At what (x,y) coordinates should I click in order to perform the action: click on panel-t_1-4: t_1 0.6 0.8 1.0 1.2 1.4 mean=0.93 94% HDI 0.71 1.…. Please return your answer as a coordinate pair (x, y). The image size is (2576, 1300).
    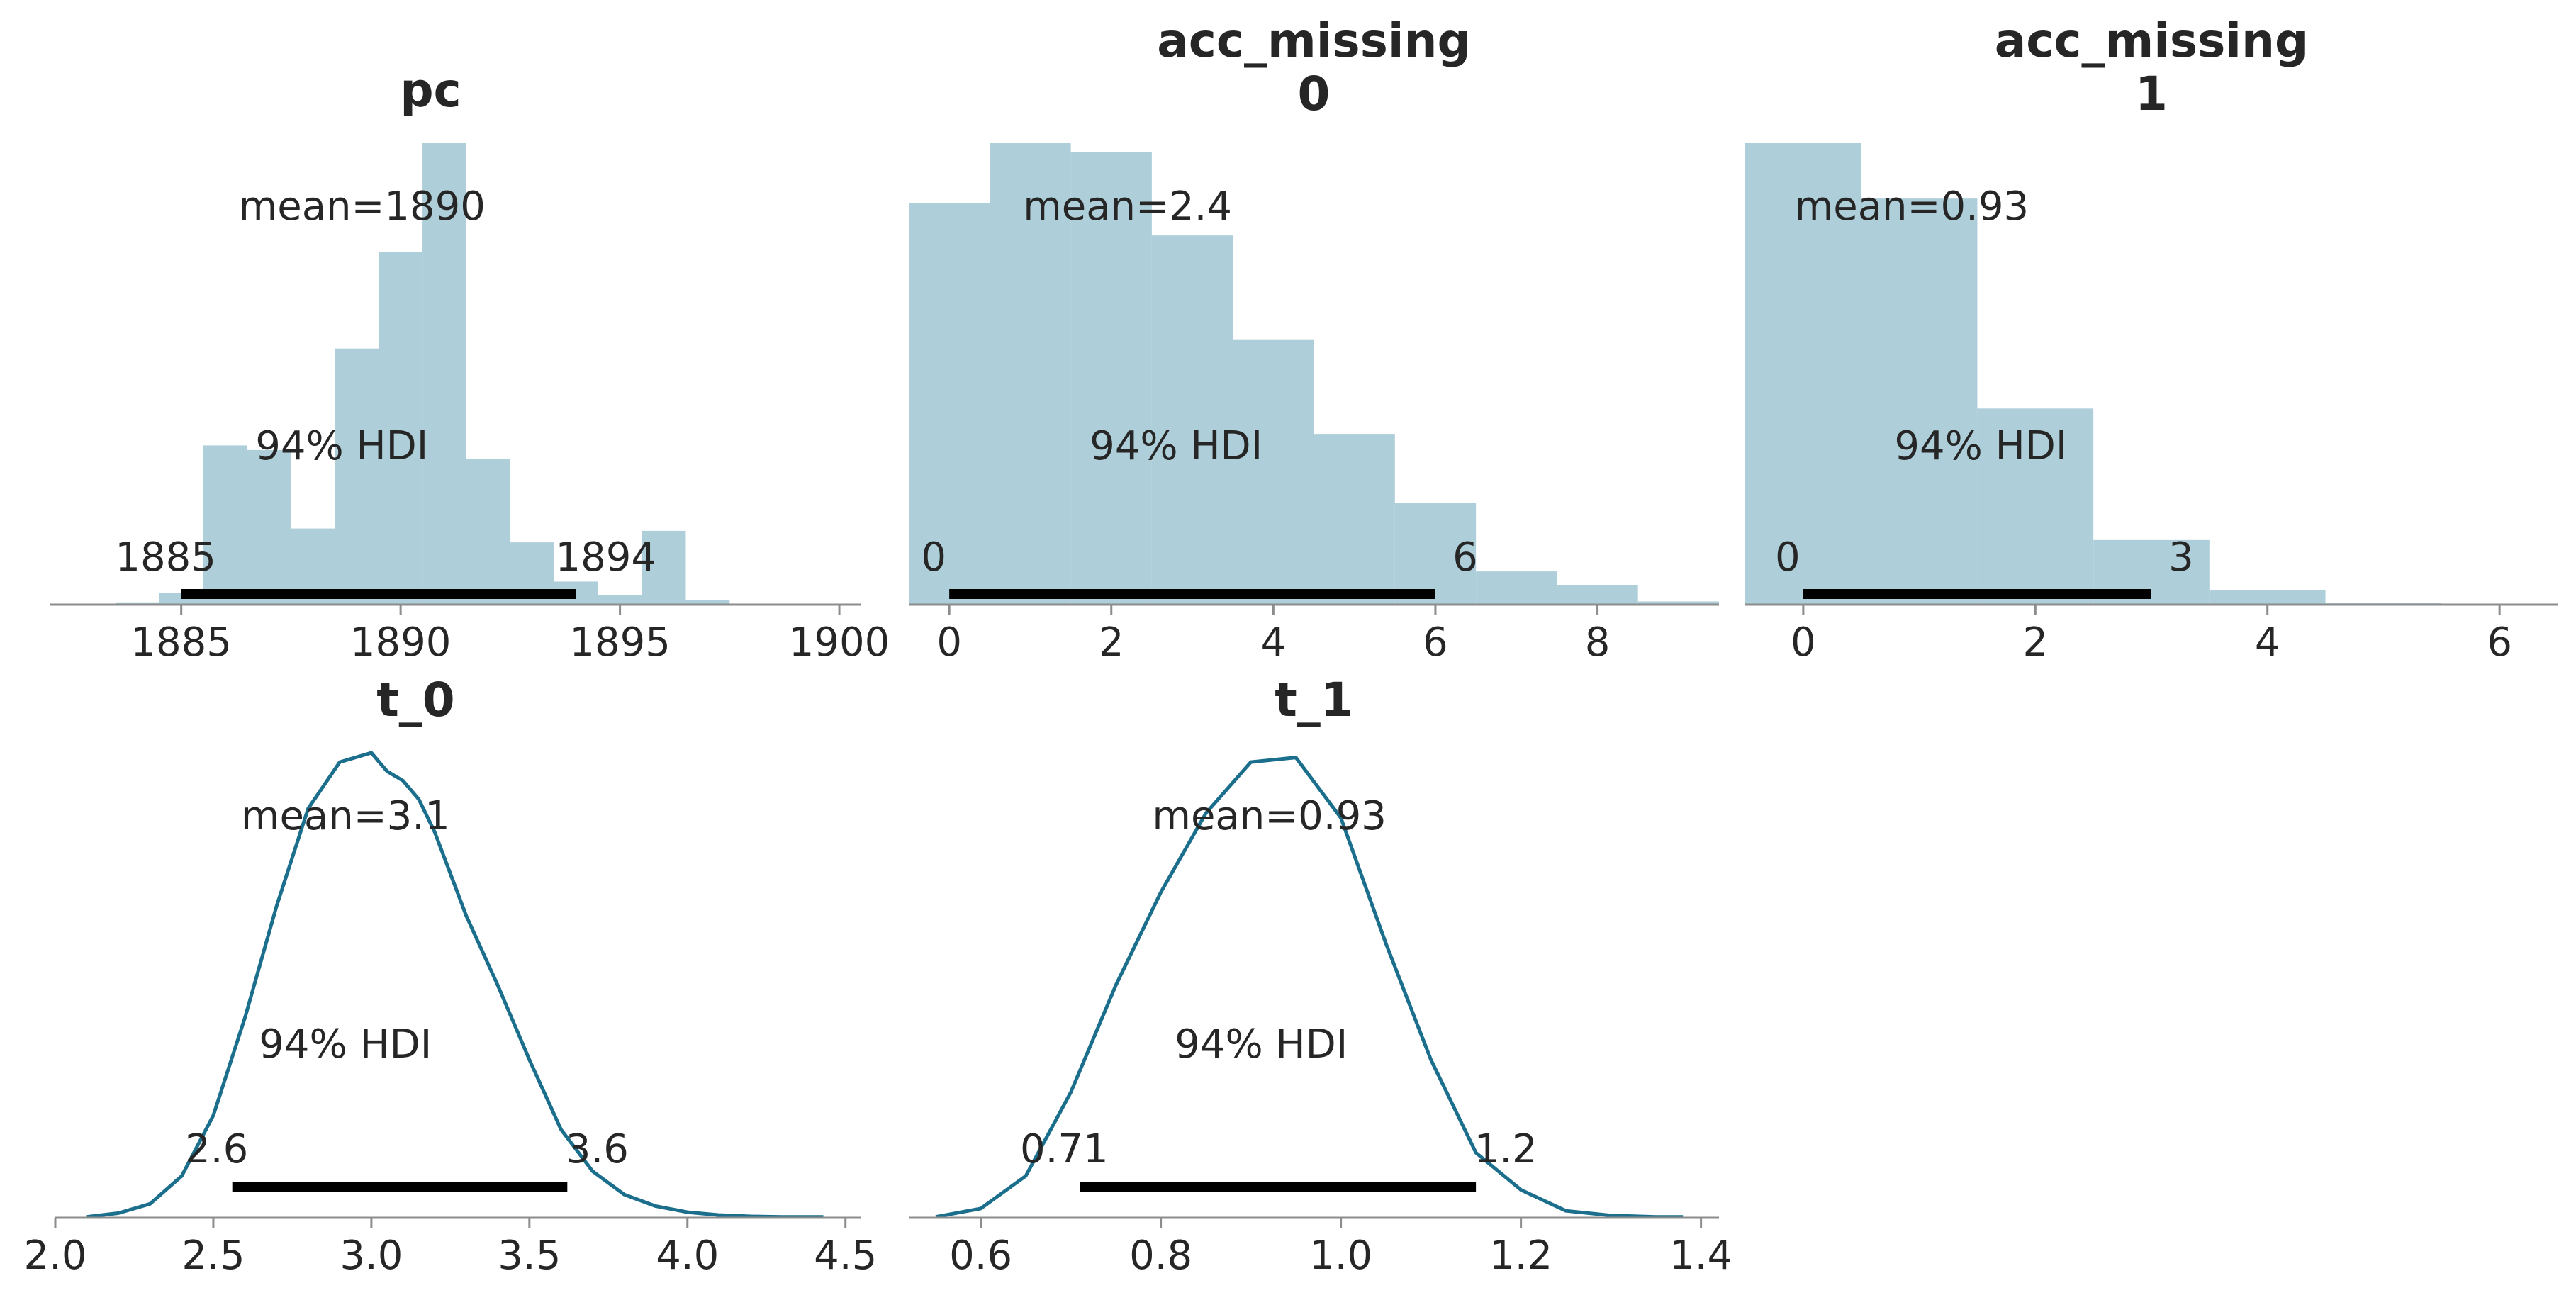
    Looking at the image, I should click on (1321, 976).